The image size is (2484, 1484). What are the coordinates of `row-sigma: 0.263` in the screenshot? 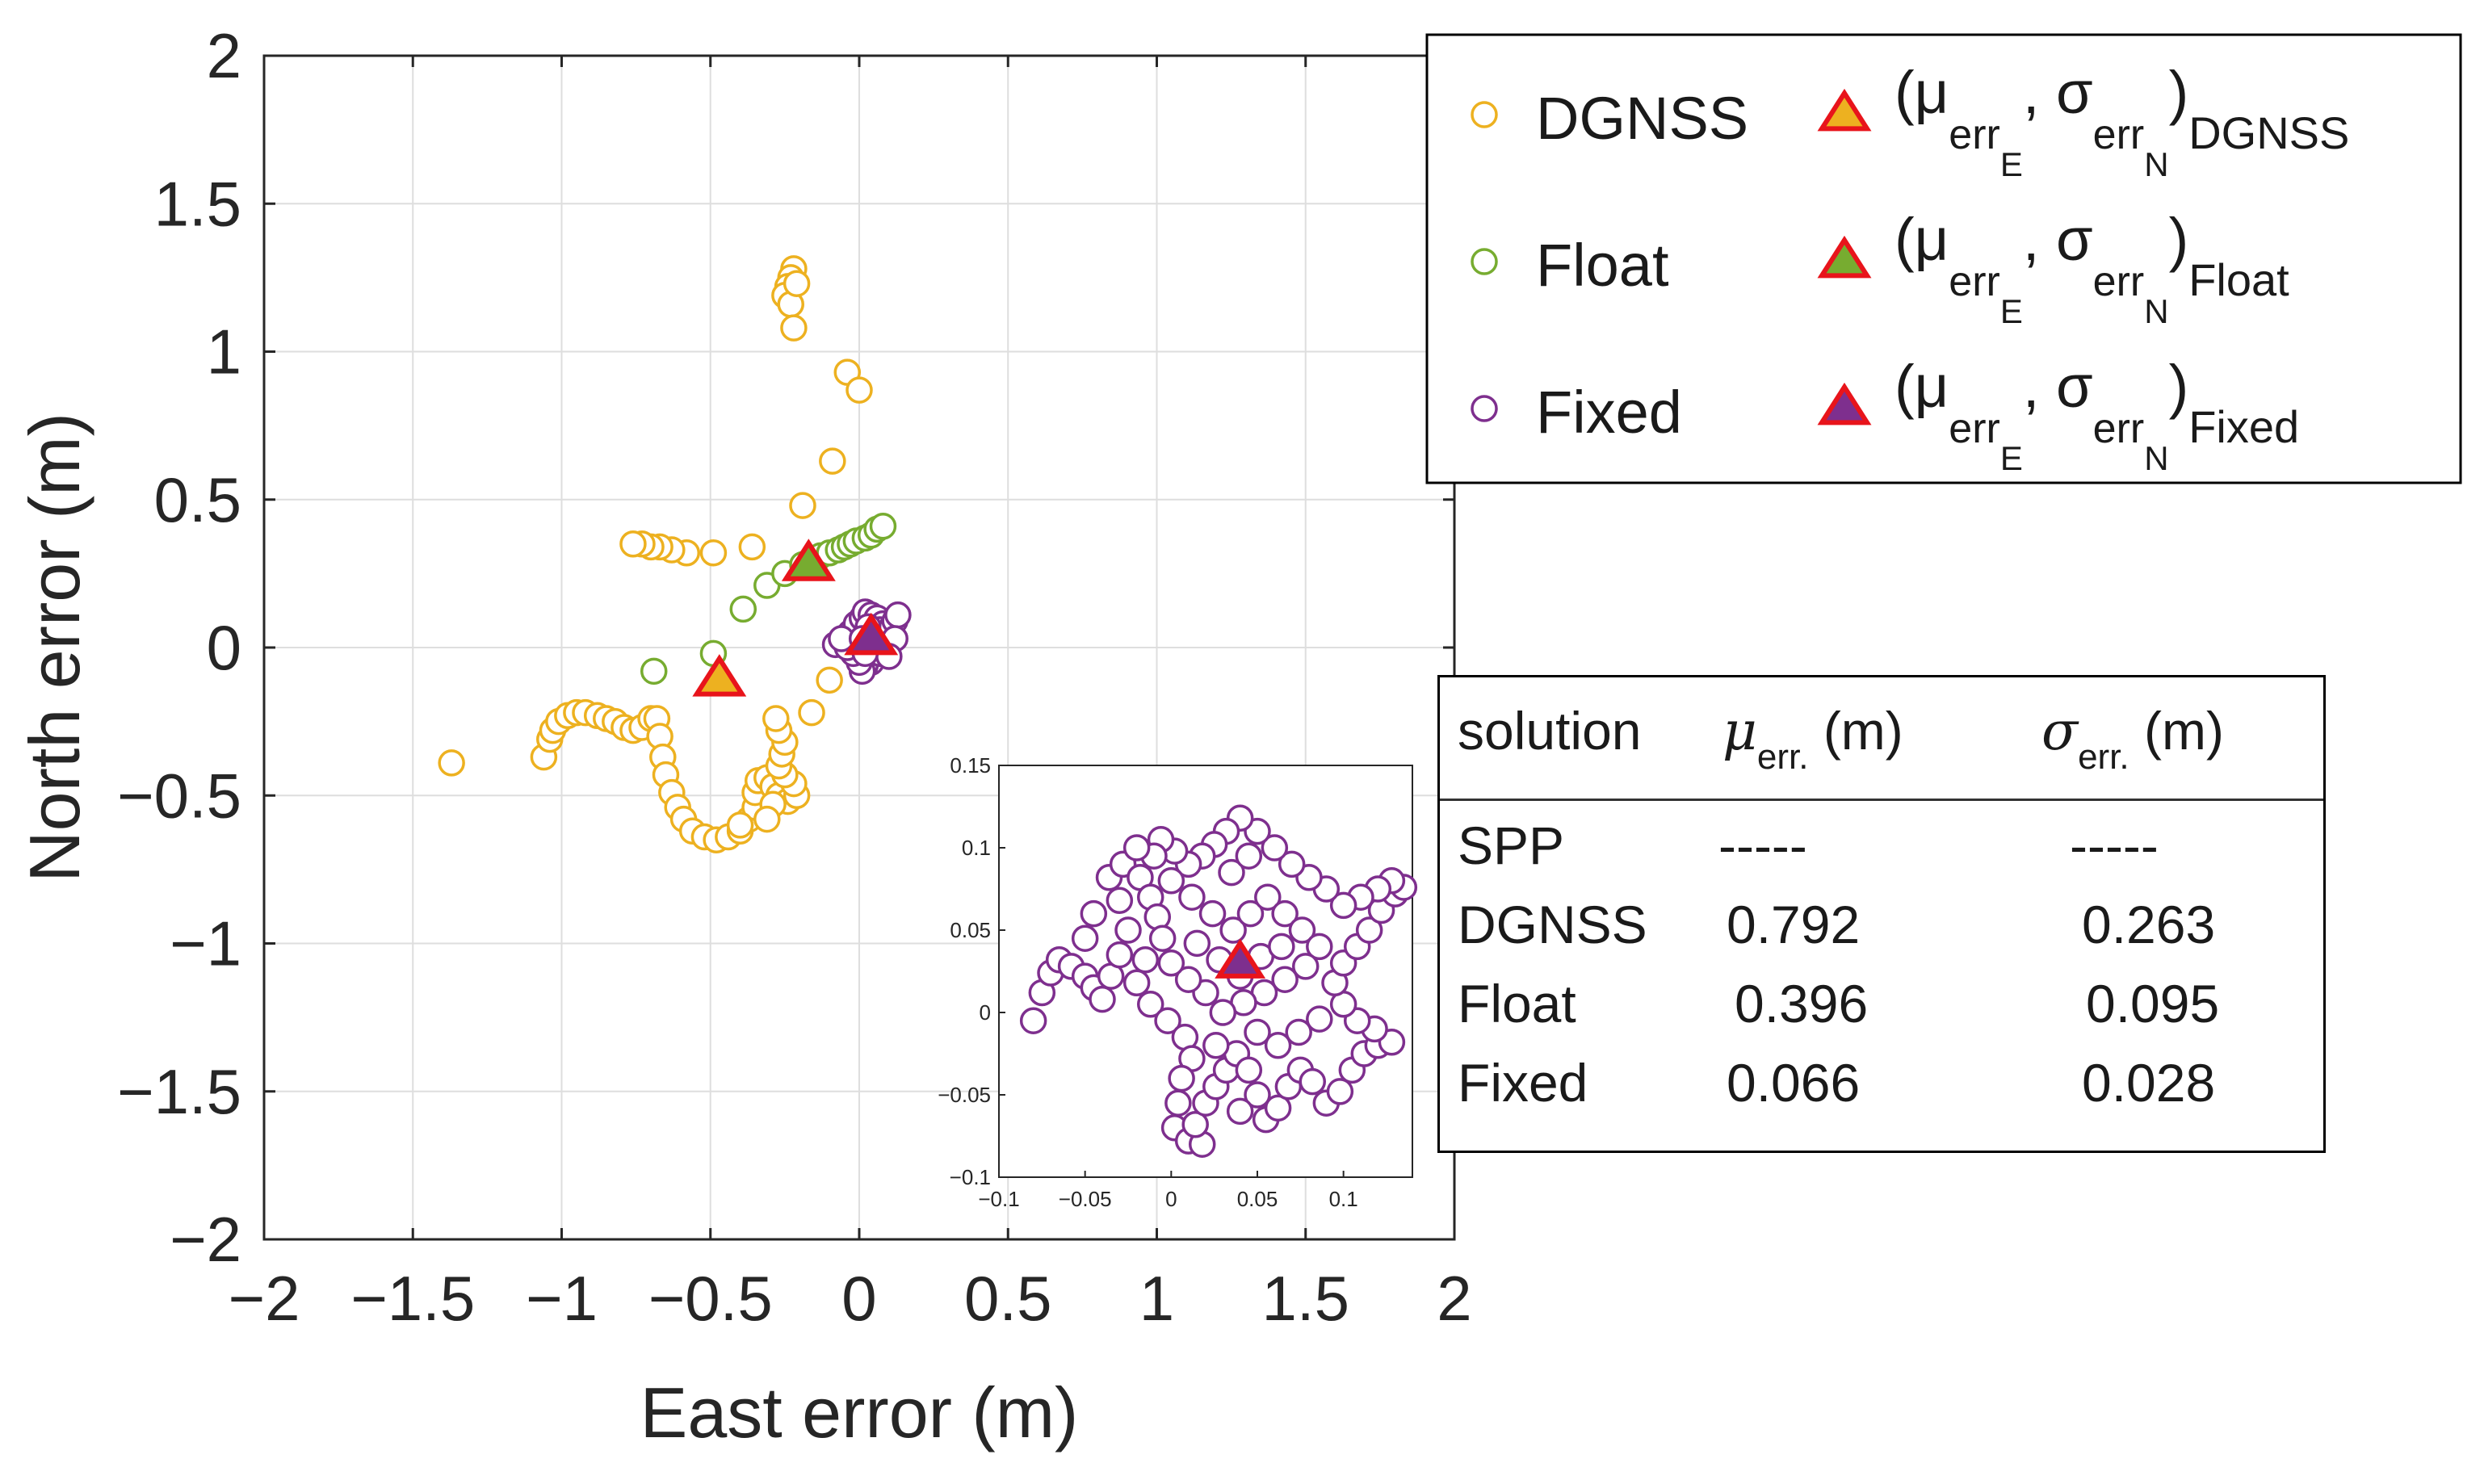 It's located at (2149, 924).